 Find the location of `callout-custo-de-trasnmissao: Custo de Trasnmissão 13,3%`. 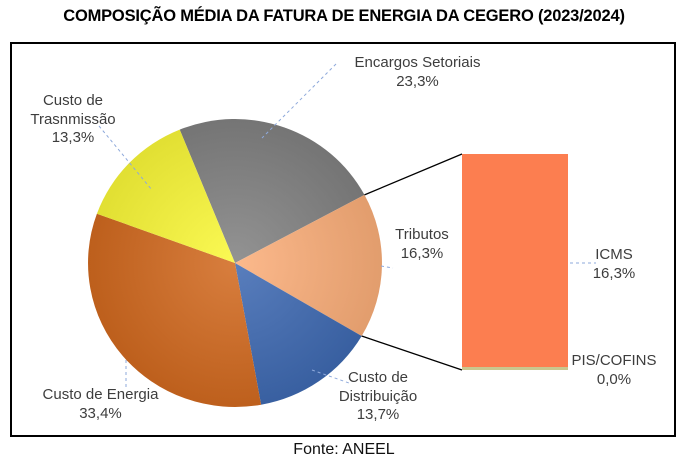

callout-custo-de-trasnmissao: Custo de Trasnmissão 13,3% is located at coordinates (73, 120).